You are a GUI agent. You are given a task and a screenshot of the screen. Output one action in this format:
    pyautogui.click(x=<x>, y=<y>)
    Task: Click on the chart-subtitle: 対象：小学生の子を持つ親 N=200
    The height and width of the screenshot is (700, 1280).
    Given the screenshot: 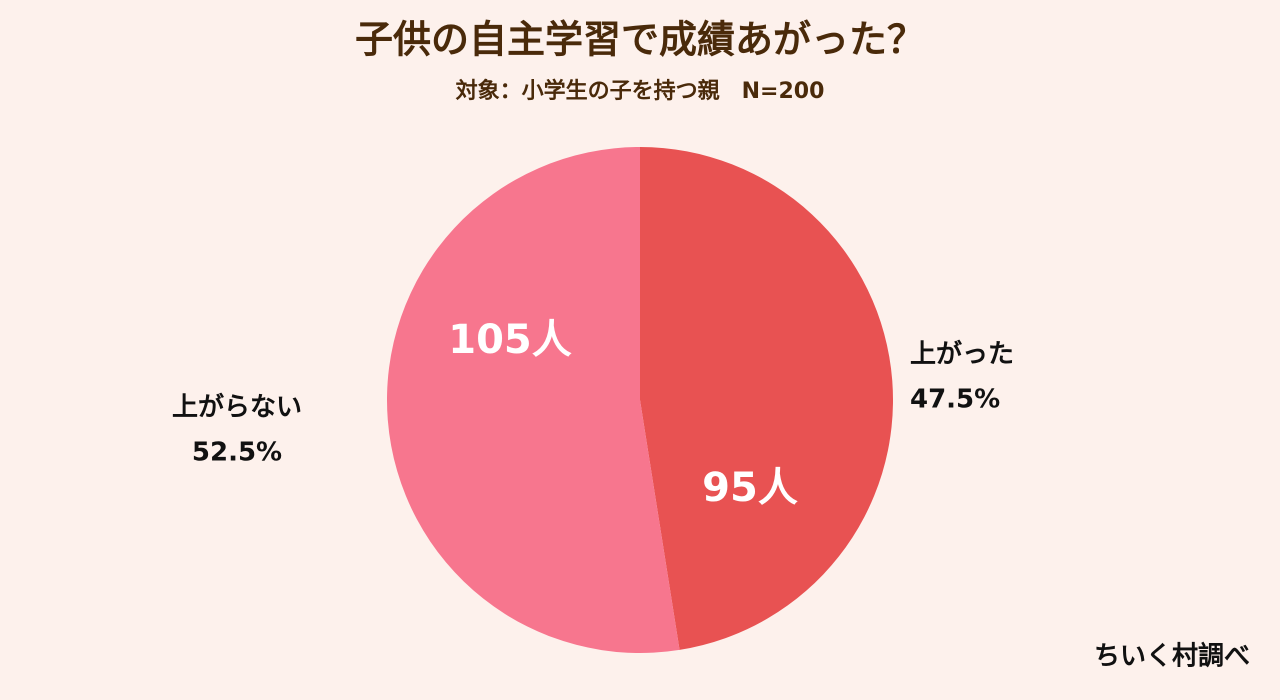 What is the action you would take?
    pyautogui.click(x=640, y=91)
    